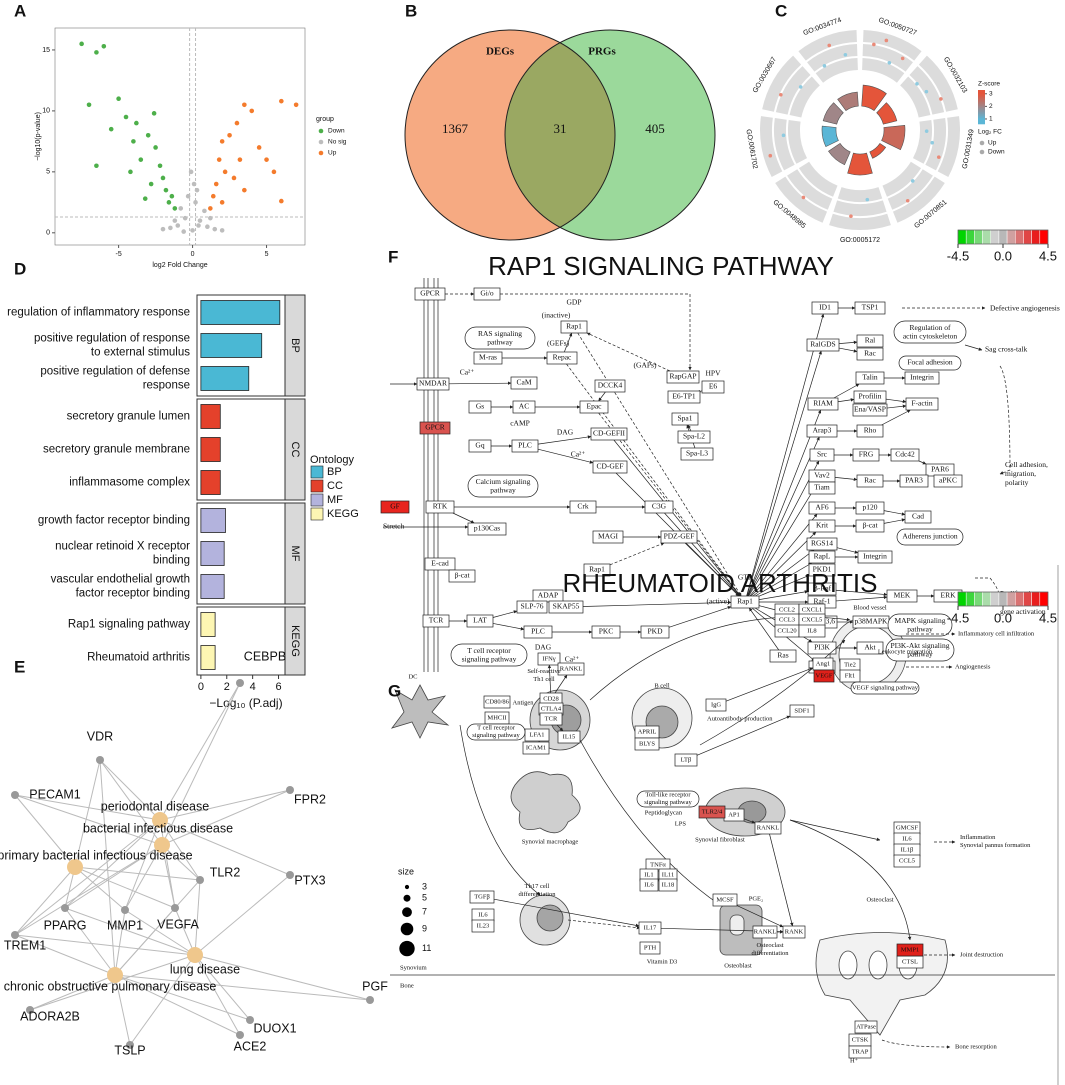  I want to click on gene-label: SLP-76, so click(532, 606).